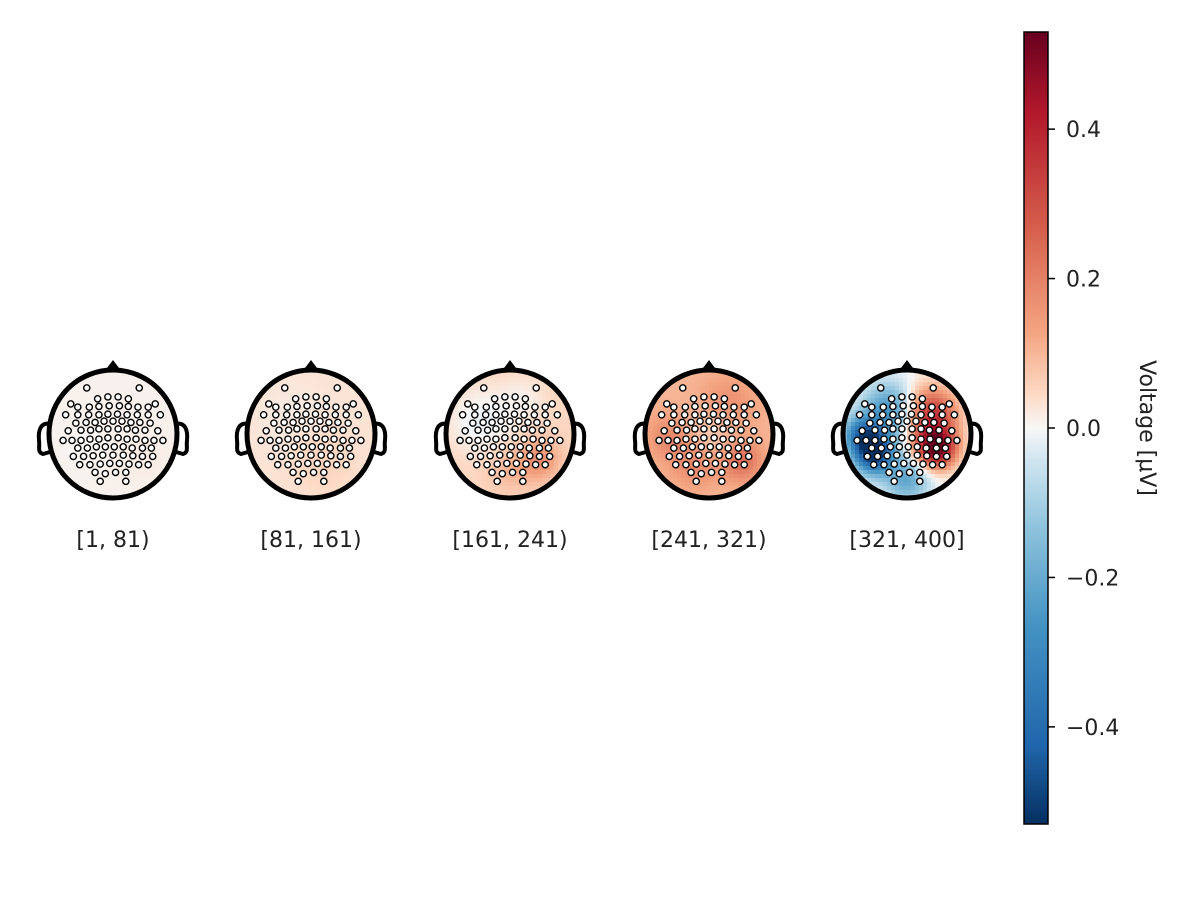 Image resolution: width=1200 pixels, height=900 pixels. What do you see at coordinates (708, 540) in the screenshot?
I see `panel-time-window-label: [241, 321)` at bounding box center [708, 540].